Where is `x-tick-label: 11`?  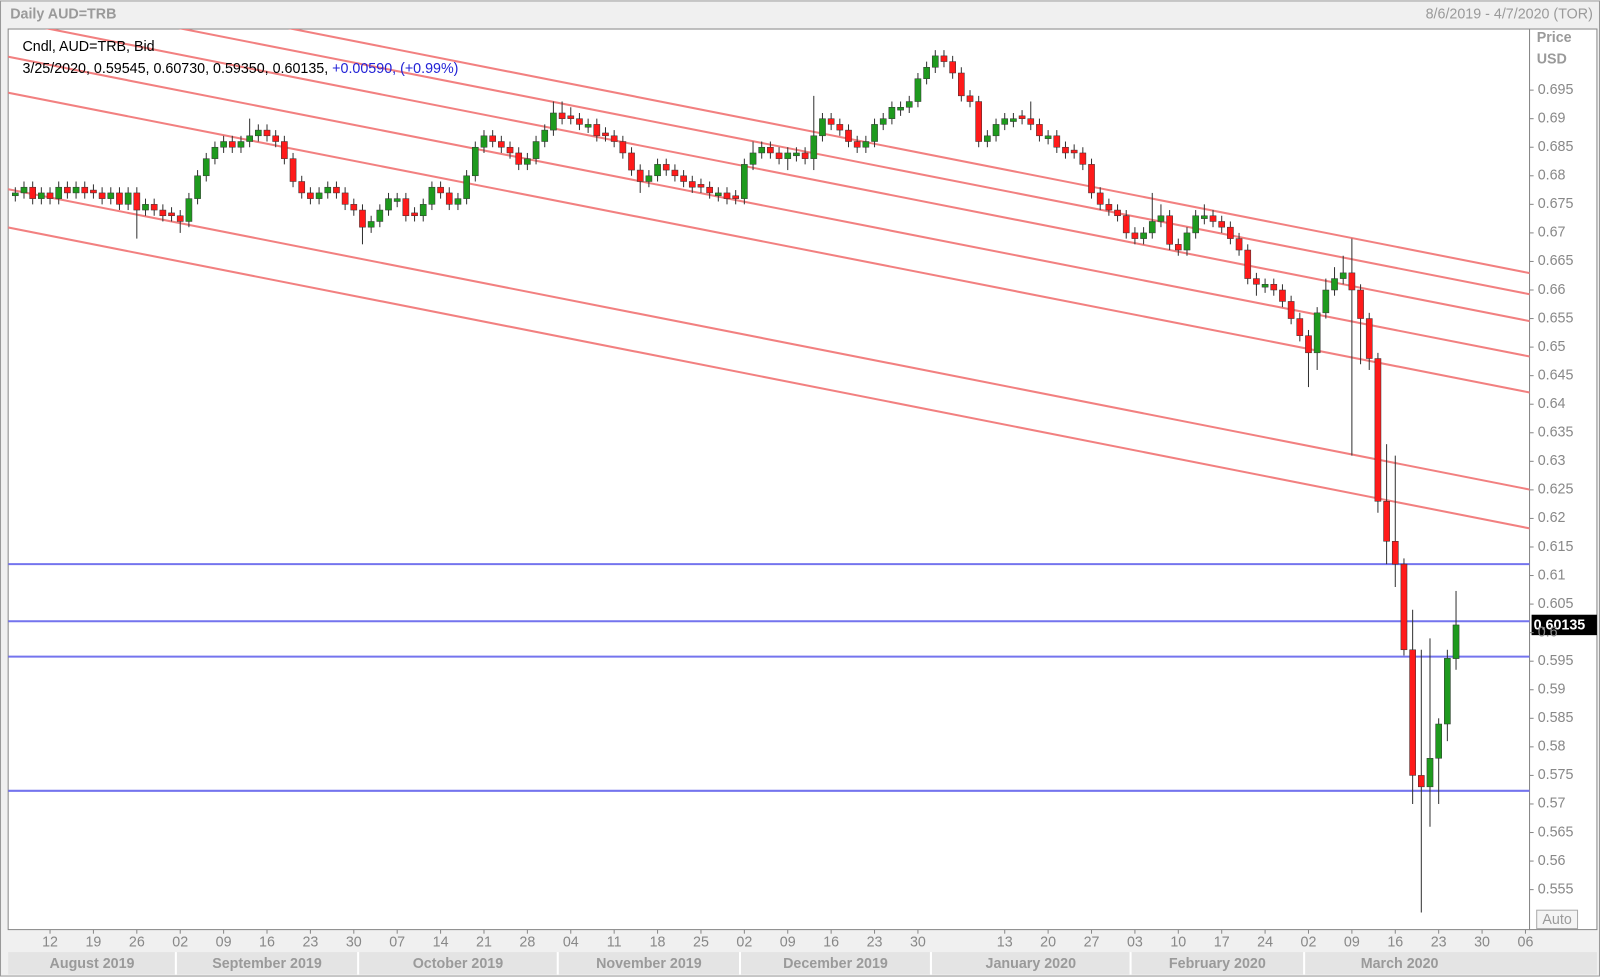 x-tick-label: 11 is located at coordinates (614, 943).